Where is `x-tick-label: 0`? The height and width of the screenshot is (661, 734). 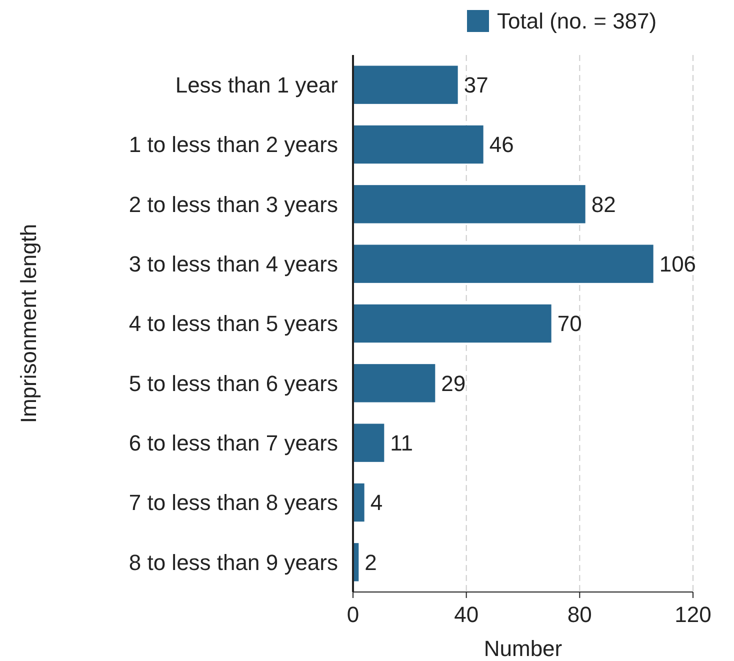 x-tick-label: 0 is located at coordinates (353, 614).